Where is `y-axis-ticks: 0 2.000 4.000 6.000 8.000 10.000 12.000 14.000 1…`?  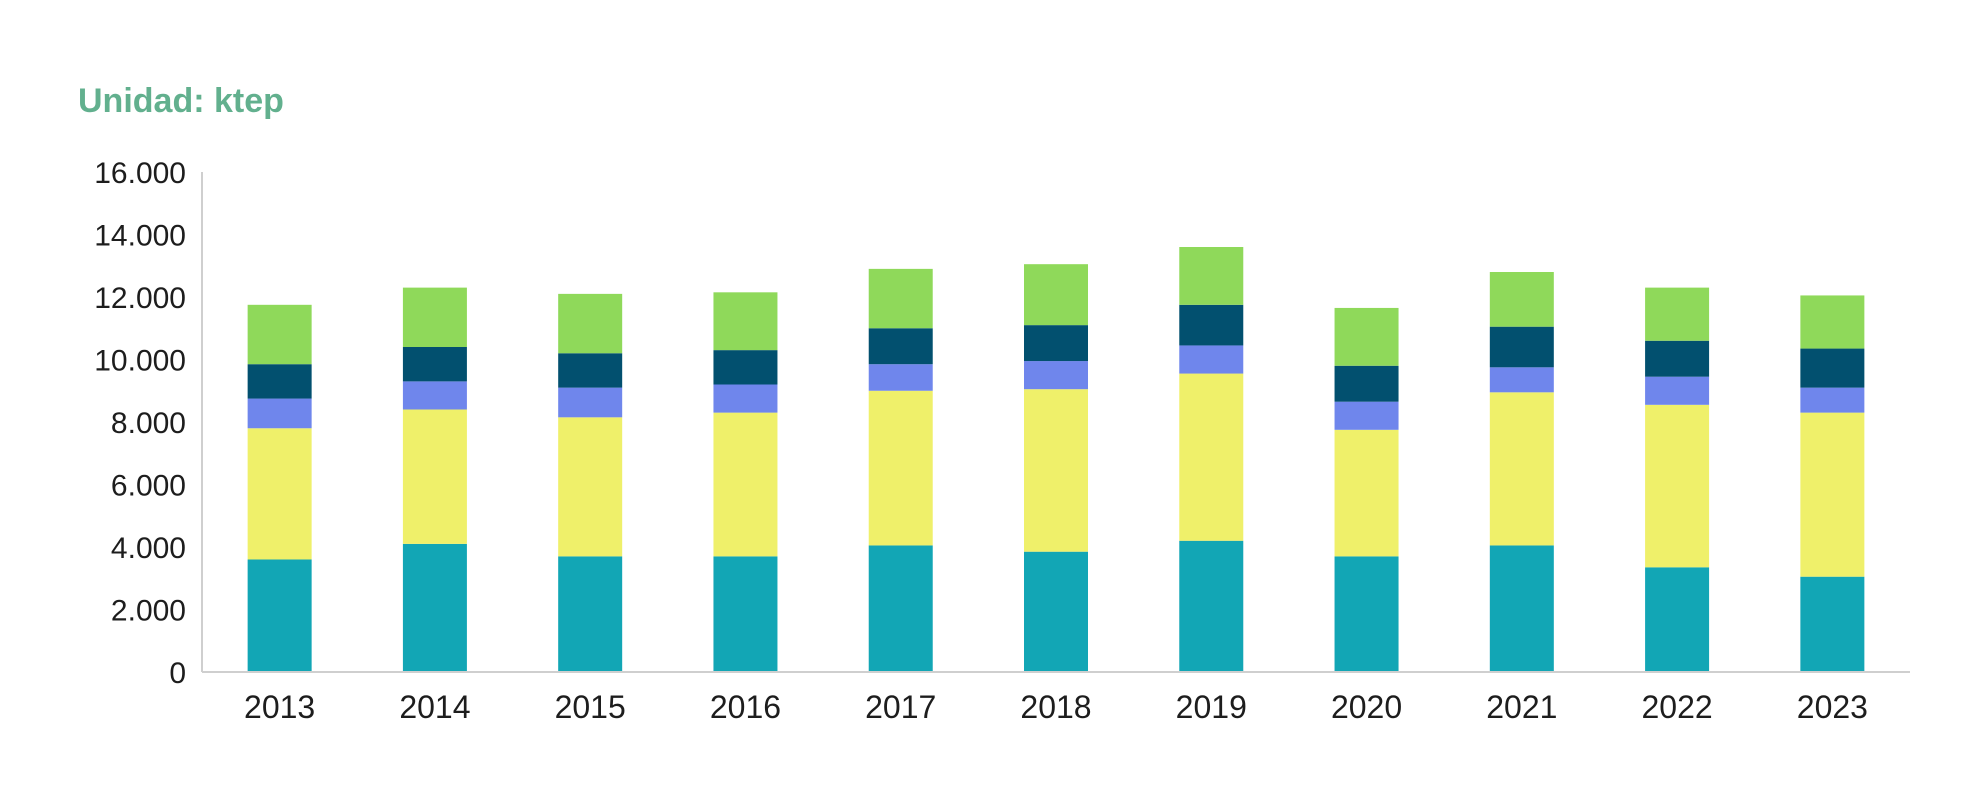 y-axis-ticks: 0 2.000 4.000 6.000 8.000 10.000 12.000 14.000 1… is located at coordinates (140, 423).